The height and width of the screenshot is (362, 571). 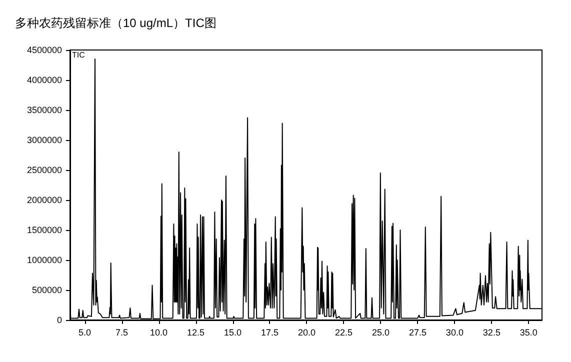 What do you see at coordinates (491, 333) in the screenshot?
I see `x-tick-label: 32.5` at bounding box center [491, 333].